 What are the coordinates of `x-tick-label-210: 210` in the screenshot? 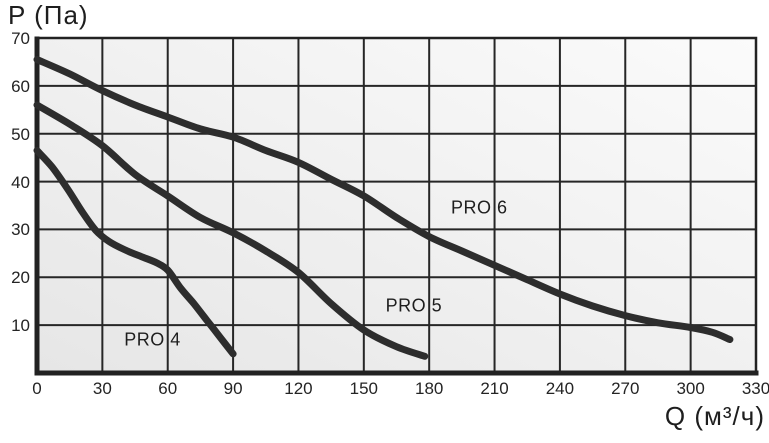 It's located at (494, 388).